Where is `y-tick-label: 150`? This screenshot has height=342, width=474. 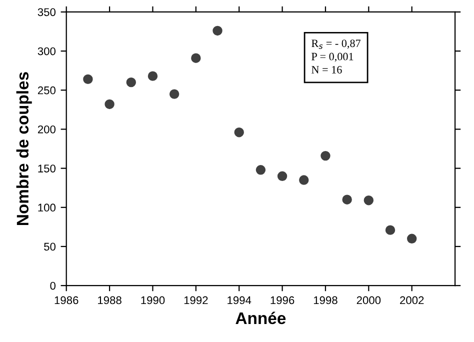
y-tick-label: 150 is located at coordinates (47, 168).